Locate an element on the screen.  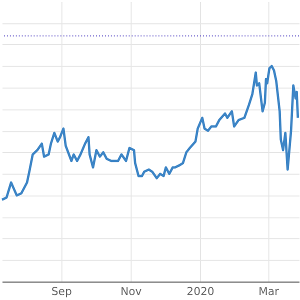
x-tick-label: Mar is located at coordinates (269, 291).